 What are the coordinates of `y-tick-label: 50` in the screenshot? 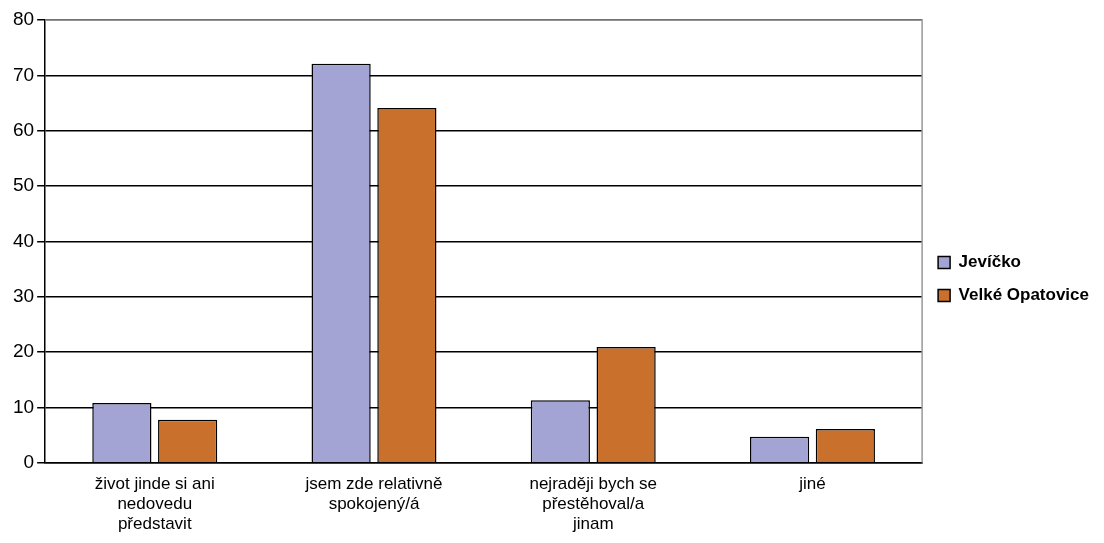 It's located at (23, 185).